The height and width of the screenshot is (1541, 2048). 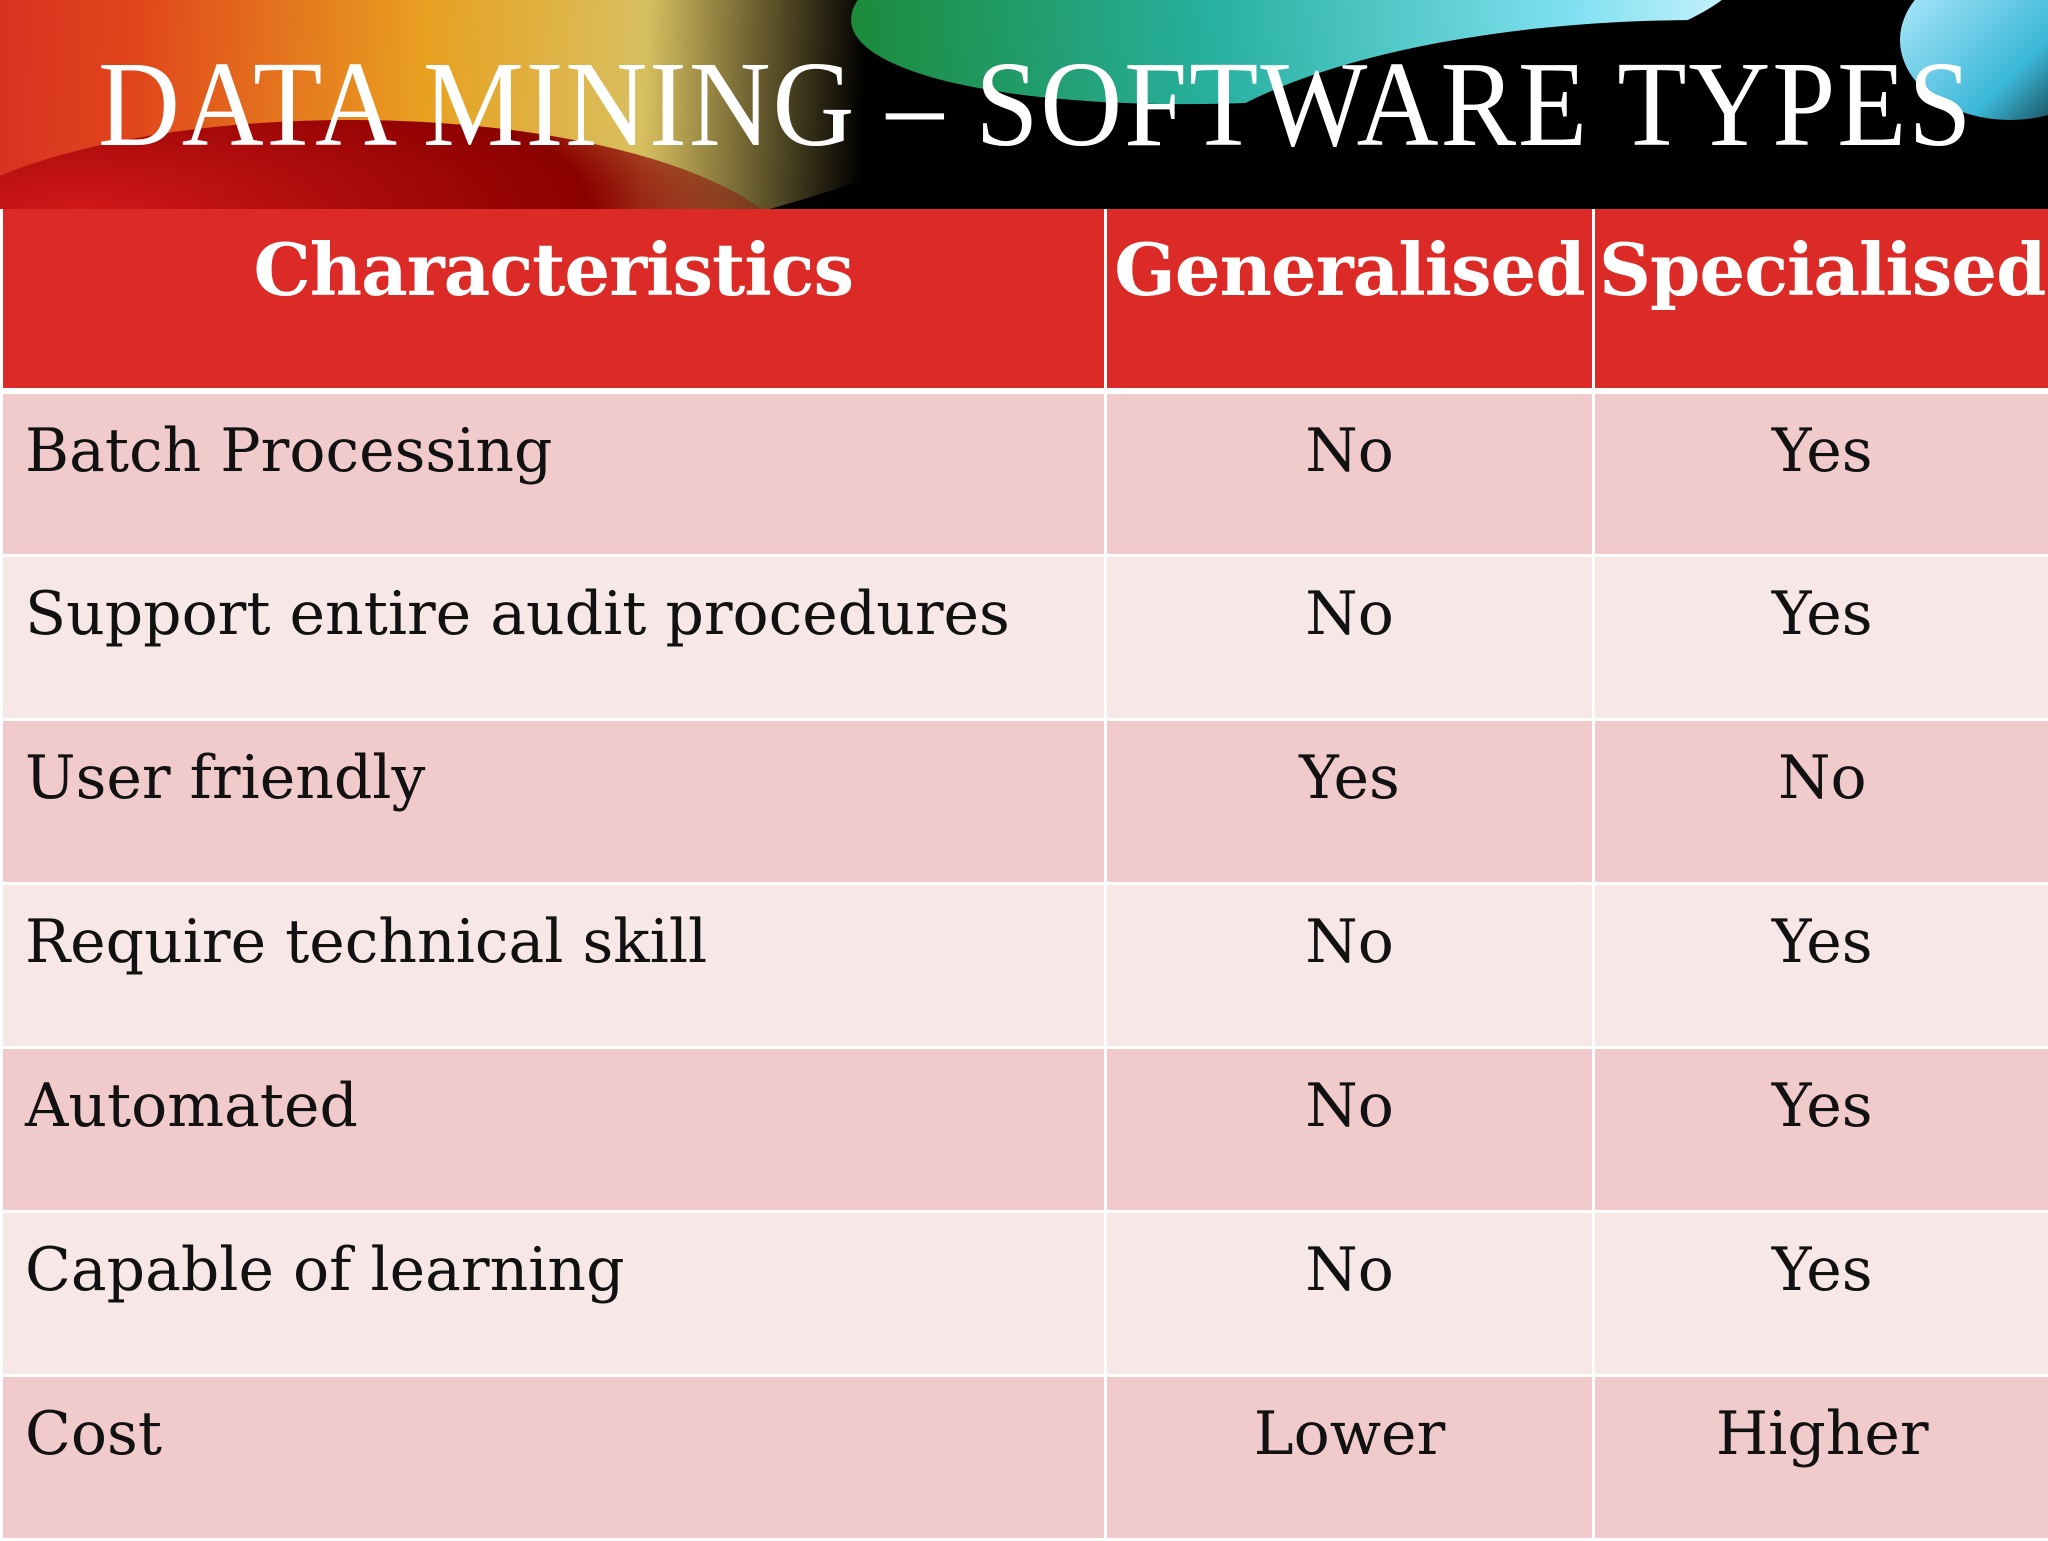 I want to click on characteristic-cell: Batch Processing, so click(x=554, y=473).